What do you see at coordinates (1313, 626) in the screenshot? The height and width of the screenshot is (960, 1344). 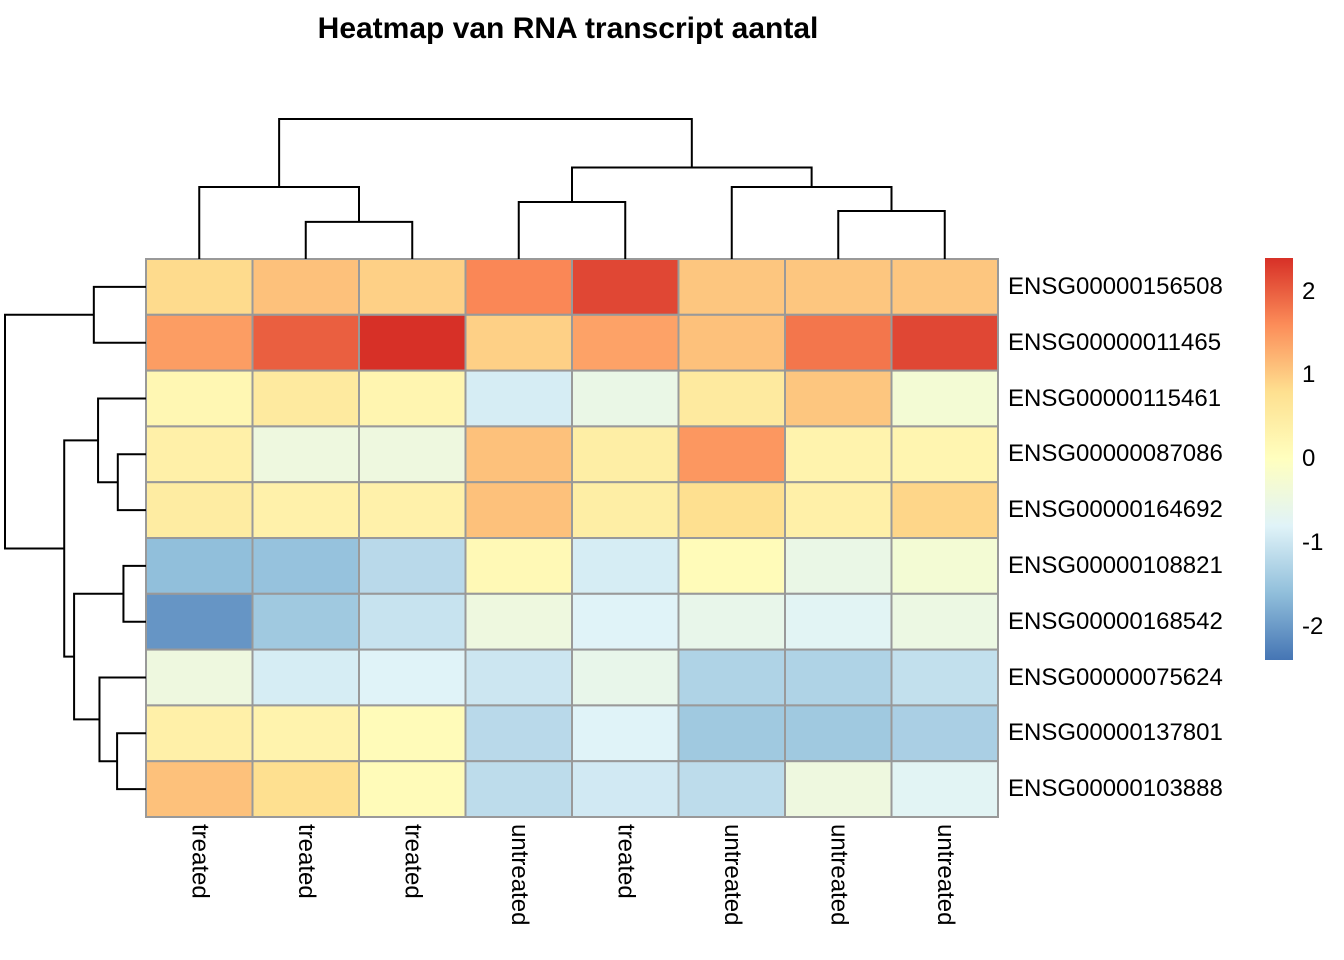 I see `legend-tick-label: -2` at bounding box center [1313, 626].